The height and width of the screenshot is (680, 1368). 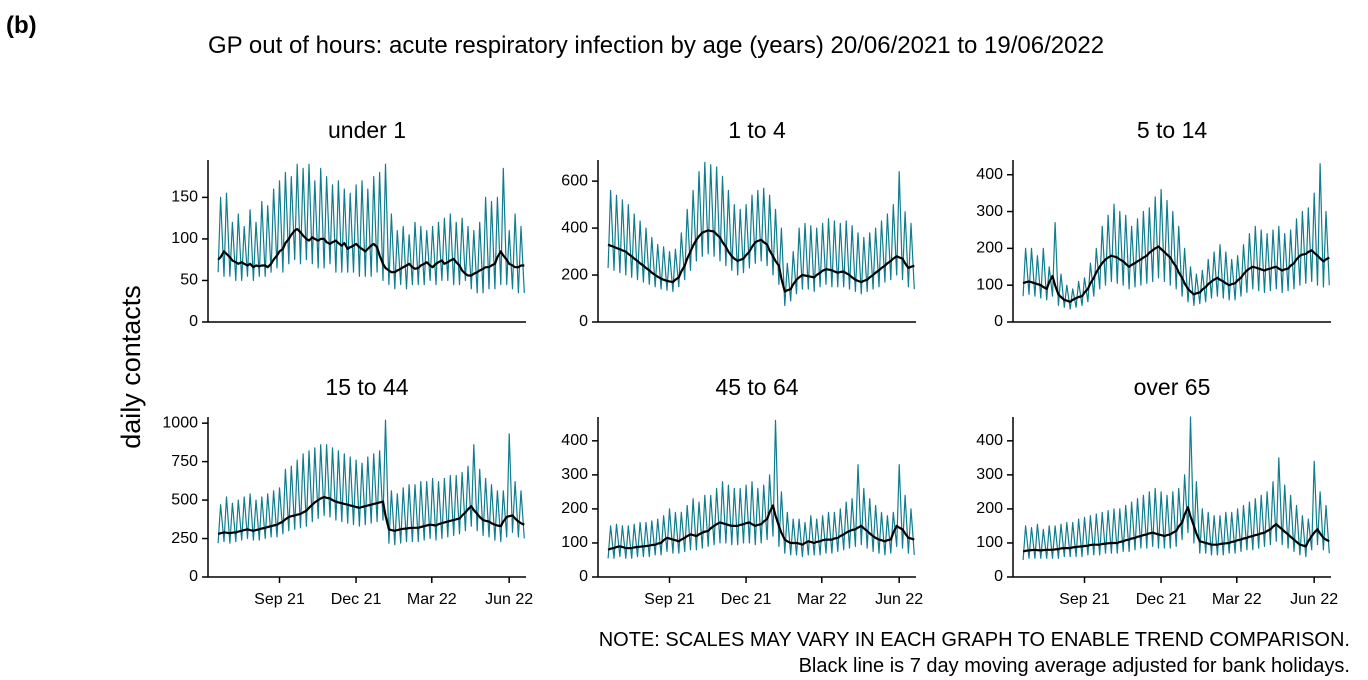 What do you see at coordinates (574, 180) in the screenshot?
I see `y-tick-label: 600` at bounding box center [574, 180].